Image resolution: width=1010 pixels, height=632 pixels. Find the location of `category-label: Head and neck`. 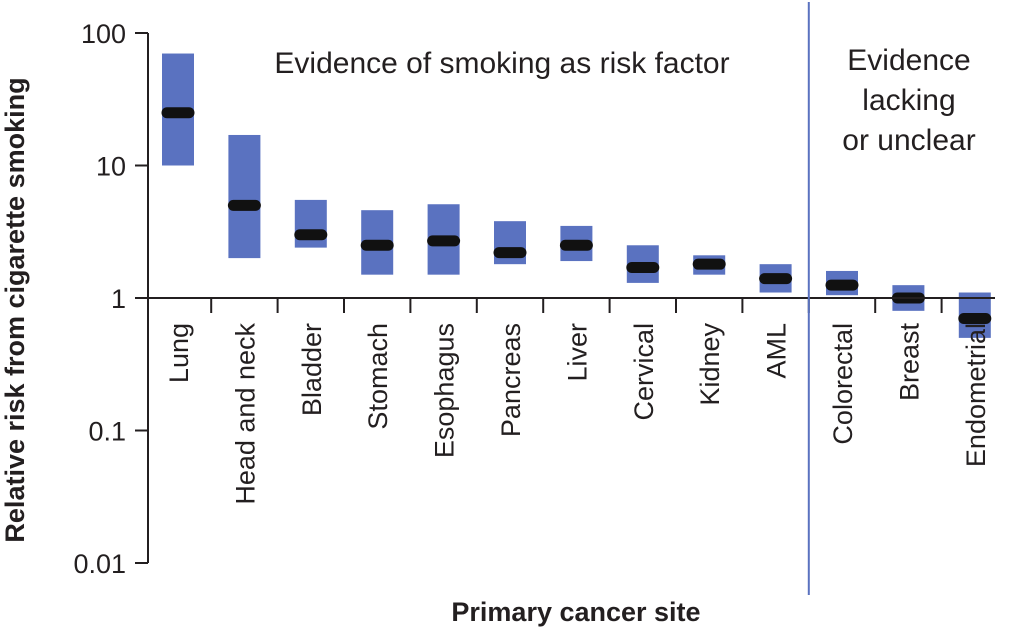

category-label: Head and neck is located at coordinates (245, 414).